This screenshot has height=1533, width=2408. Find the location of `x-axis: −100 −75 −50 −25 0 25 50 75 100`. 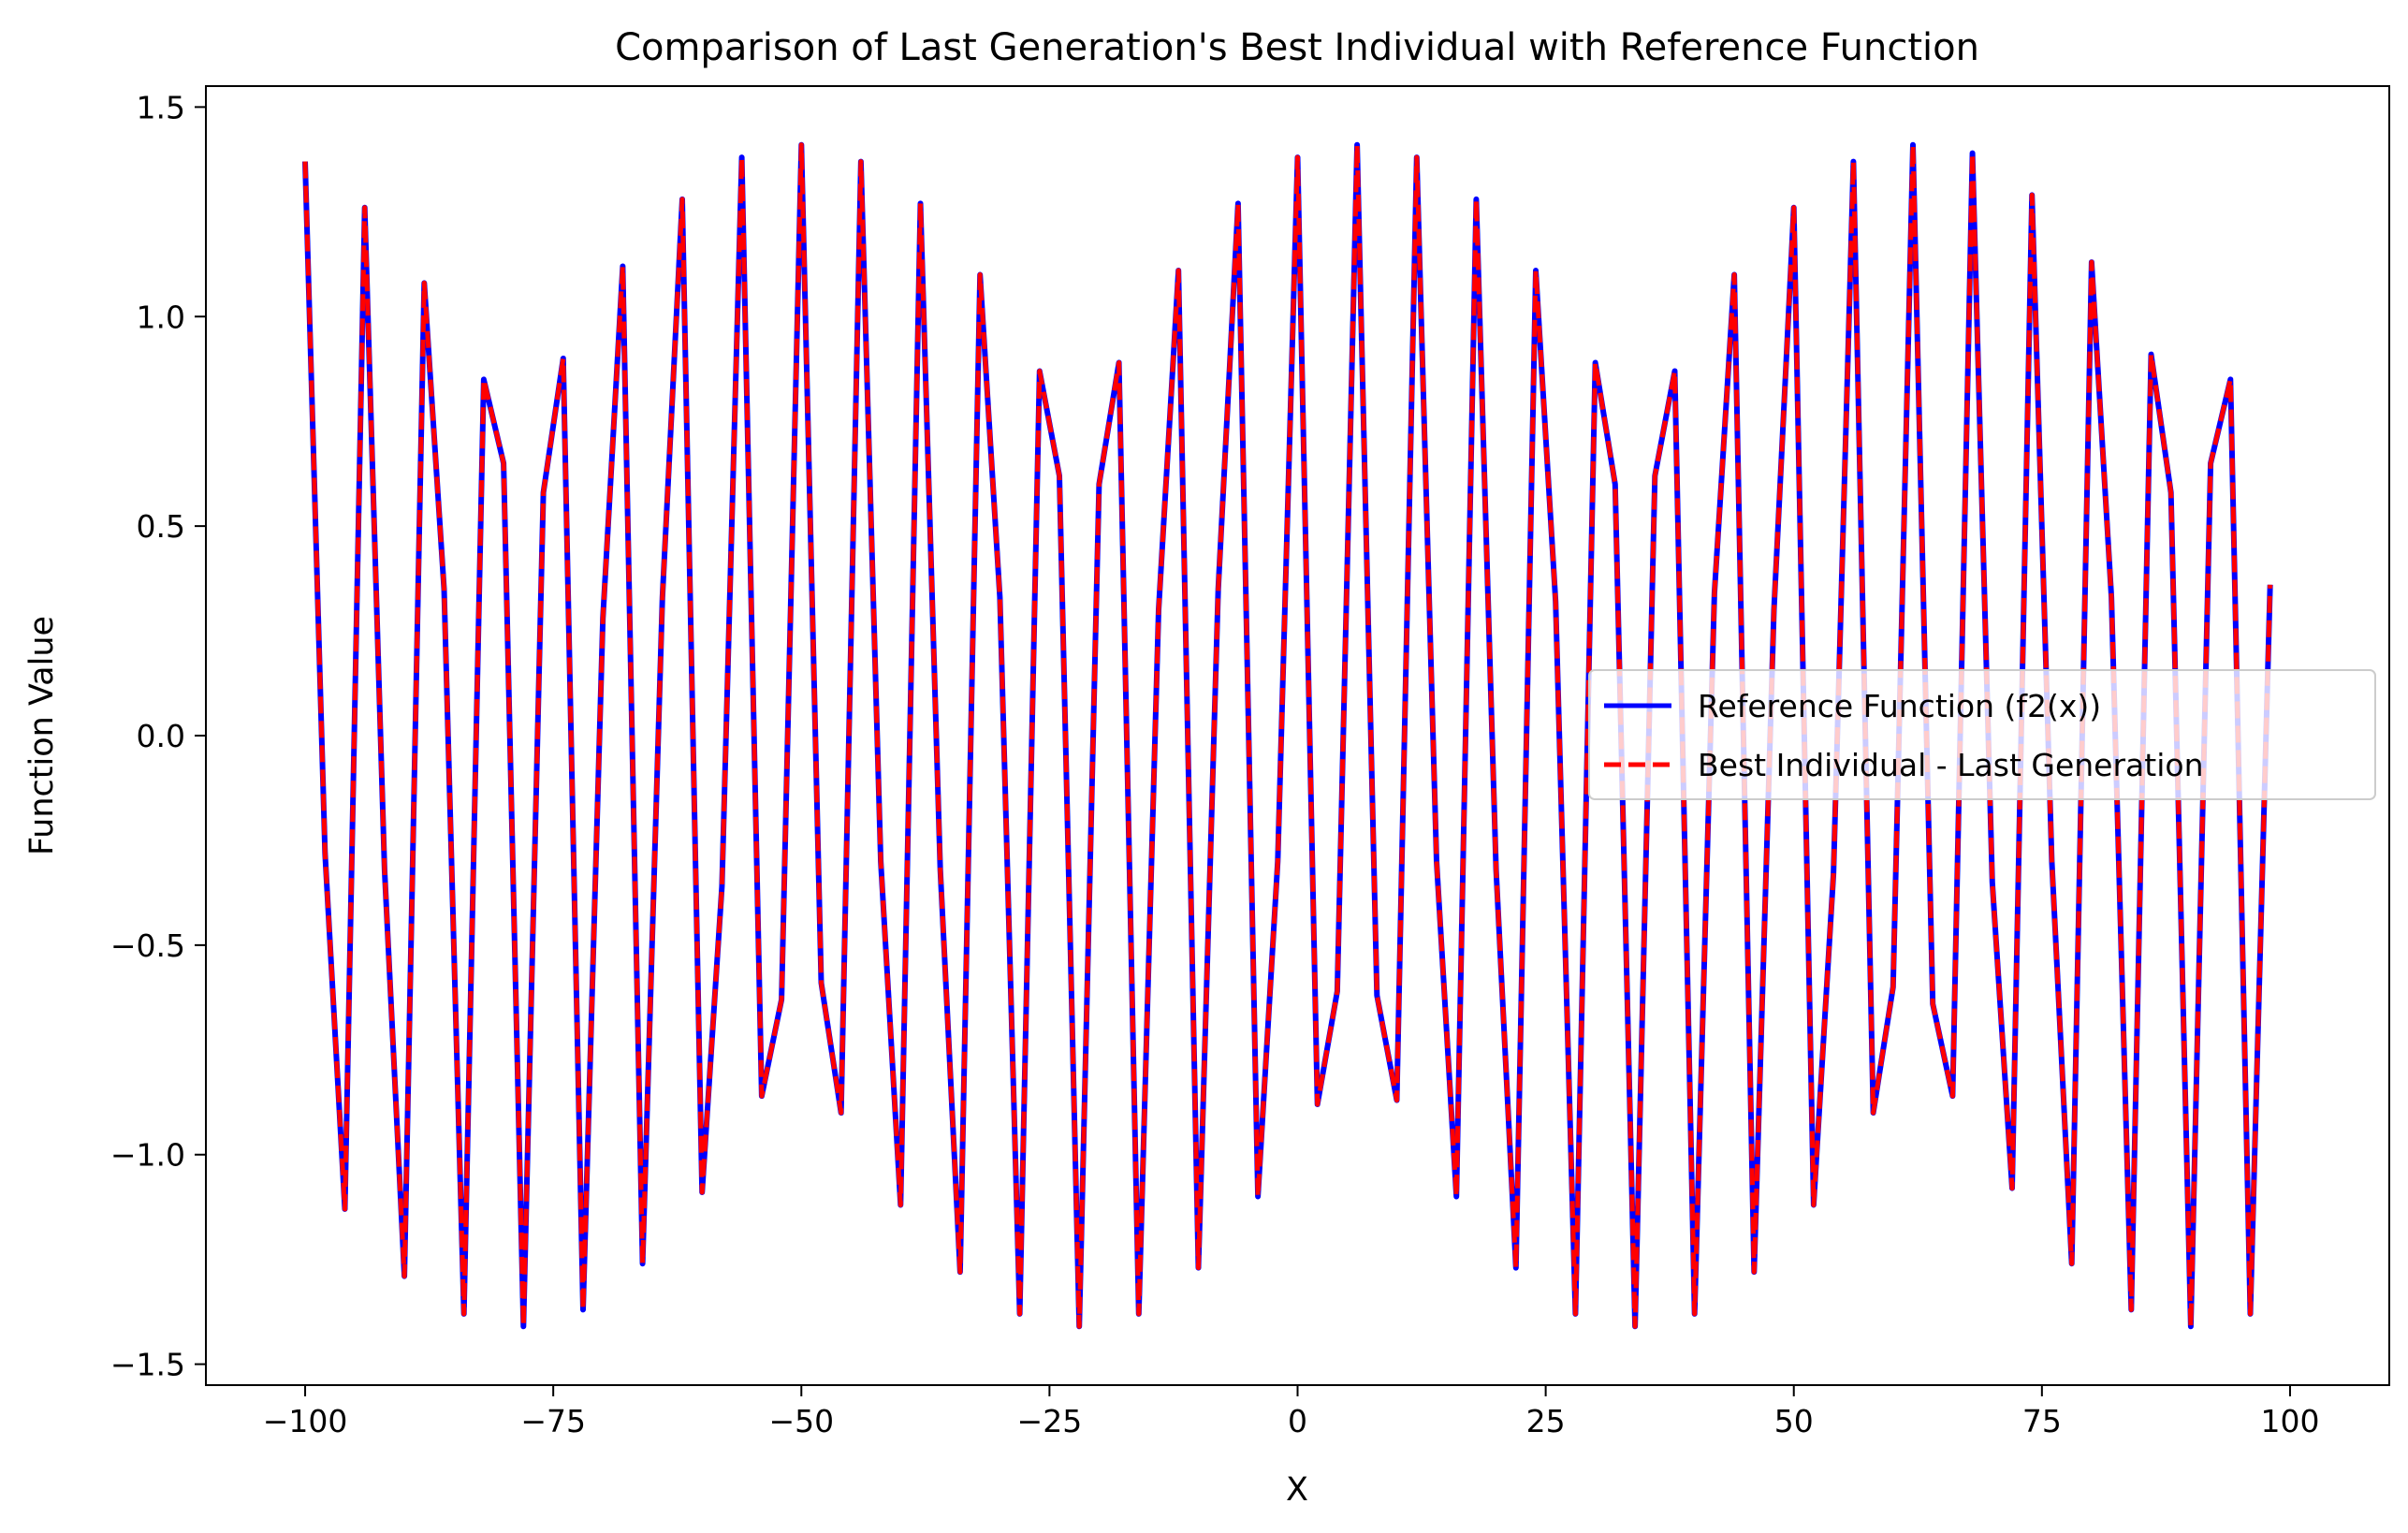

x-axis: −100 −75 −50 −25 0 25 50 75 100 is located at coordinates (1291, 1412).